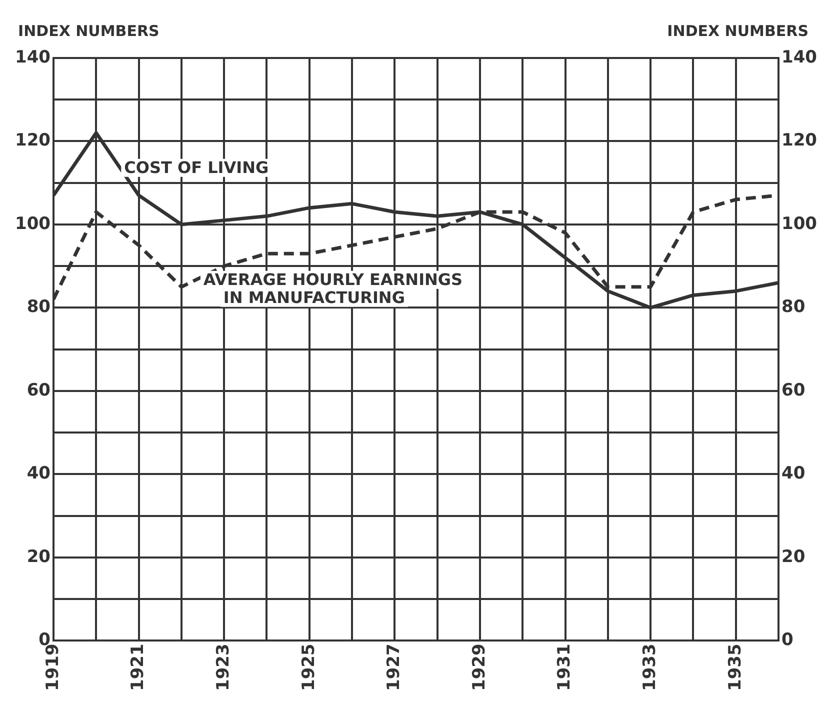  What do you see at coordinates (650, 668) in the screenshot?
I see `x-tick-label: 1933` at bounding box center [650, 668].